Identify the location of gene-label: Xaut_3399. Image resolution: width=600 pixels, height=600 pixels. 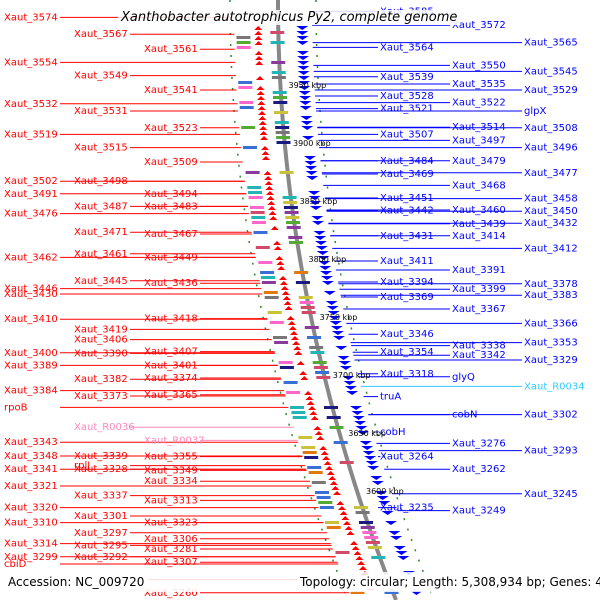
(479, 289).